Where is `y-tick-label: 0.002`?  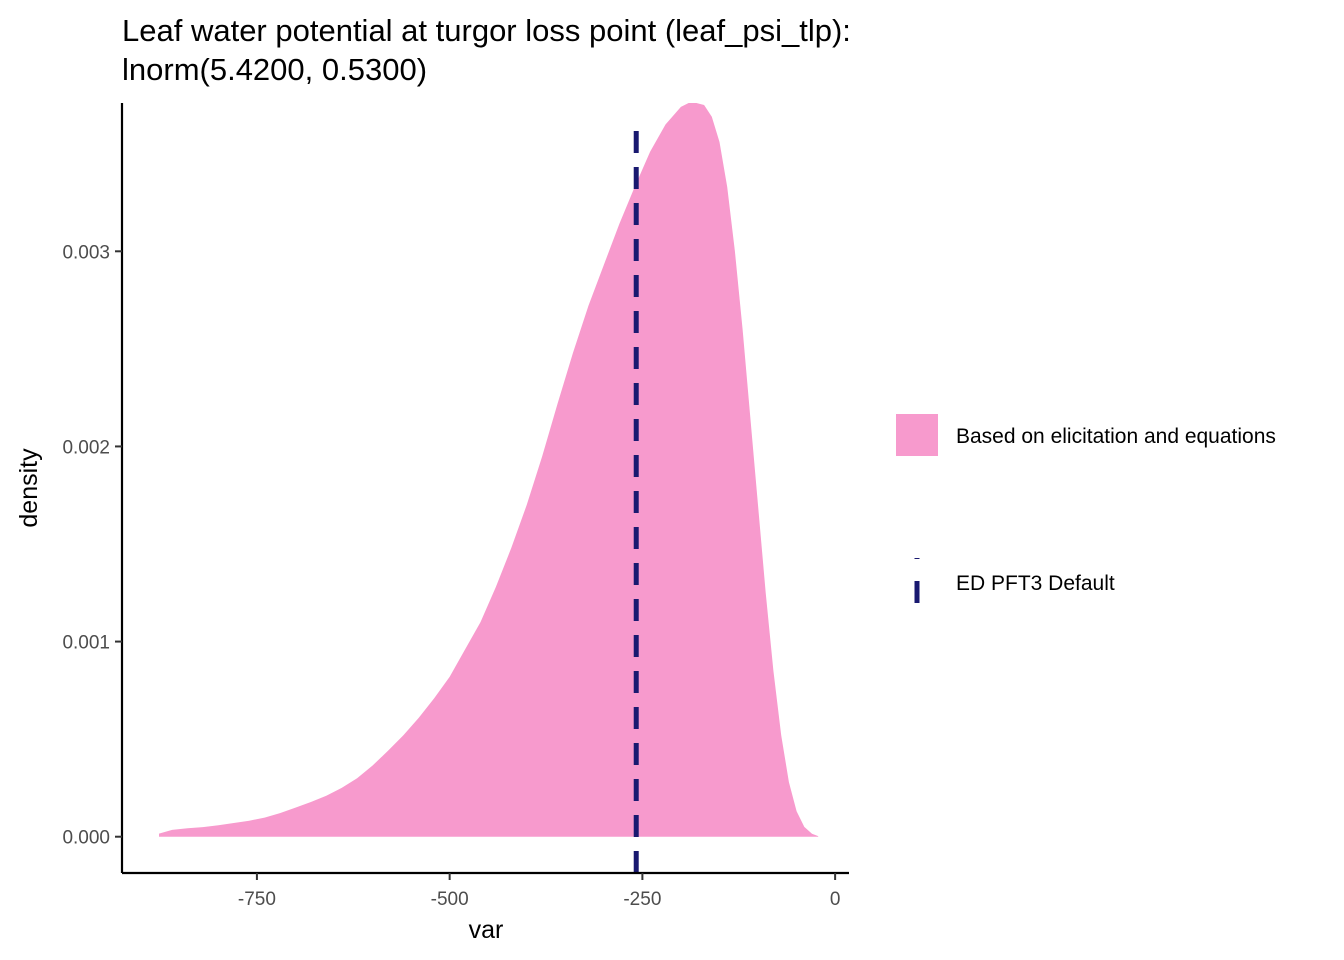 y-tick-label: 0.002 is located at coordinates (86, 447).